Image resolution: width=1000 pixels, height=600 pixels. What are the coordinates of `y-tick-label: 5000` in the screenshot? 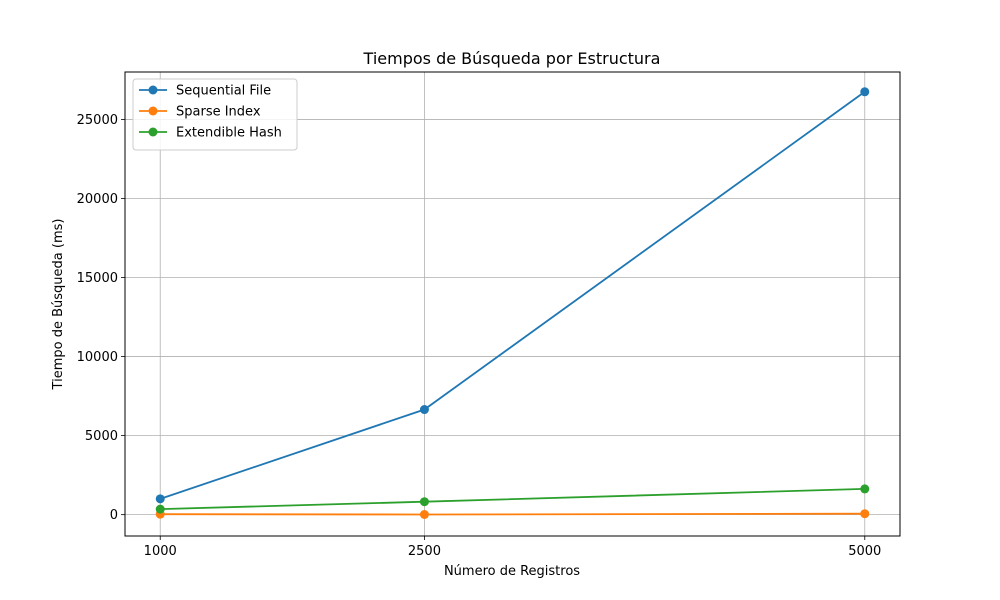 It's located at (101, 436).